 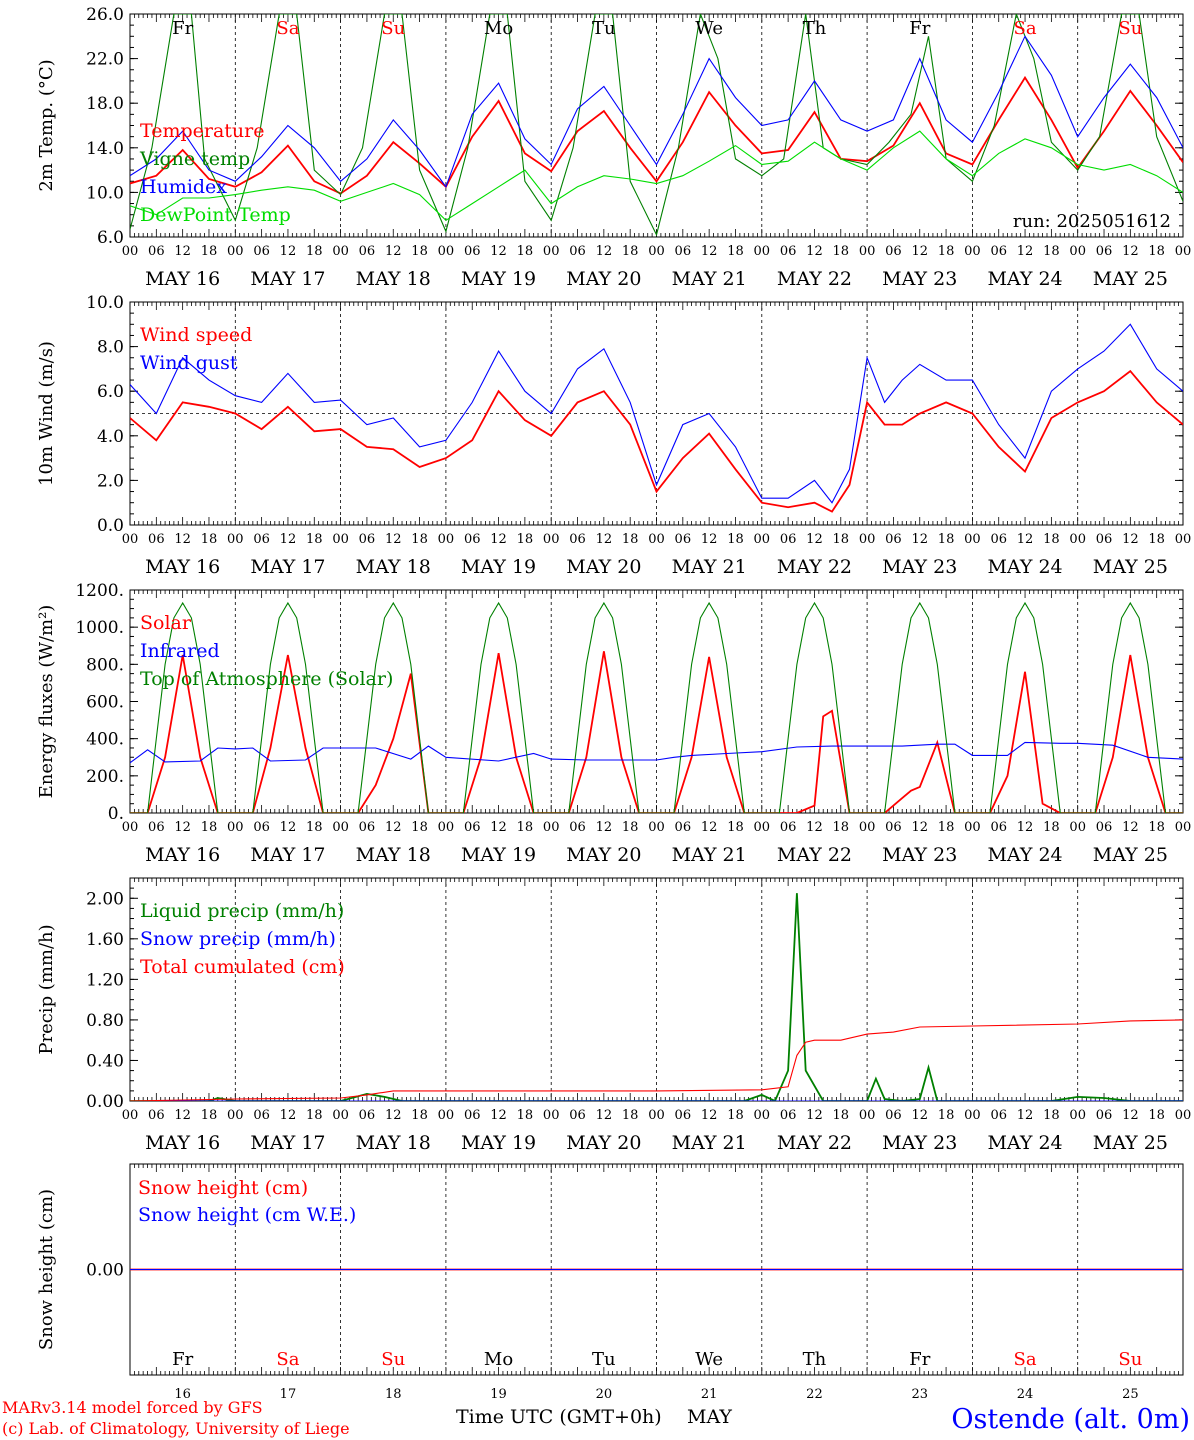 I want to click on legend-entry: Temperature, so click(x=202, y=131).